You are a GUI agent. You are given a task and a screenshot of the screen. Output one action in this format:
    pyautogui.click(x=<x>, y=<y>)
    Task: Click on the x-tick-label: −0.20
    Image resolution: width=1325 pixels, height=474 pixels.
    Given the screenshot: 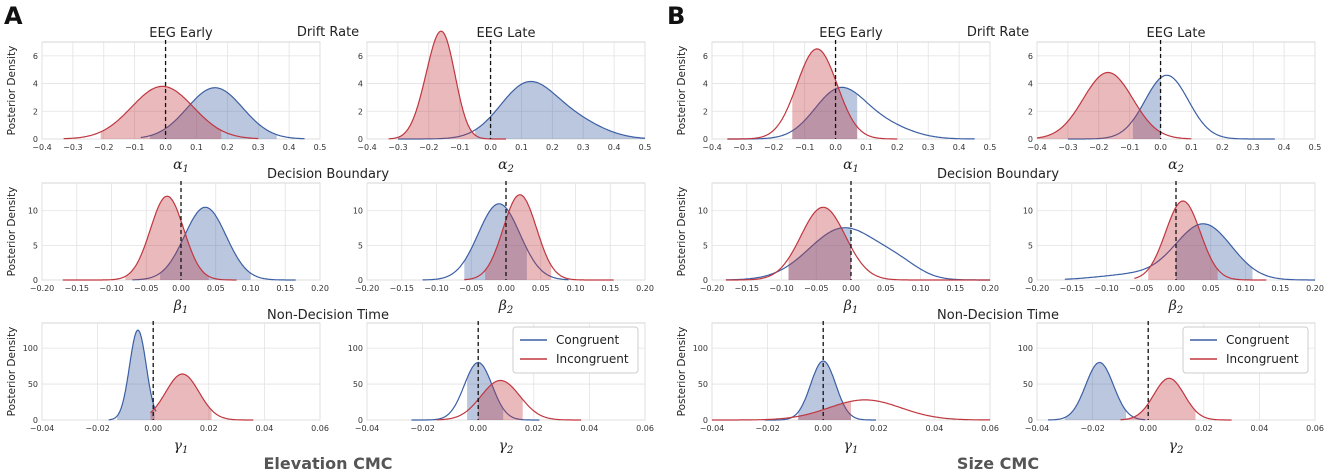 What is the action you would take?
    pyautogui.click(x=367, y=288)
    